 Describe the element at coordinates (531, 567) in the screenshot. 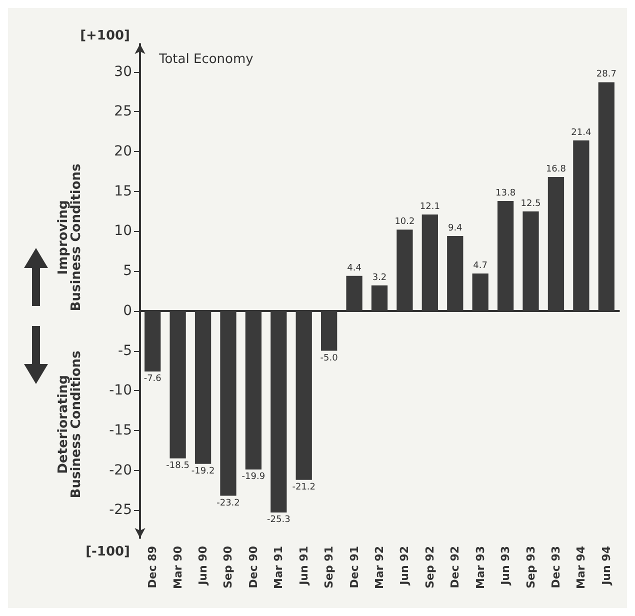

I see `x-tick-label: Sep 93` at that location.